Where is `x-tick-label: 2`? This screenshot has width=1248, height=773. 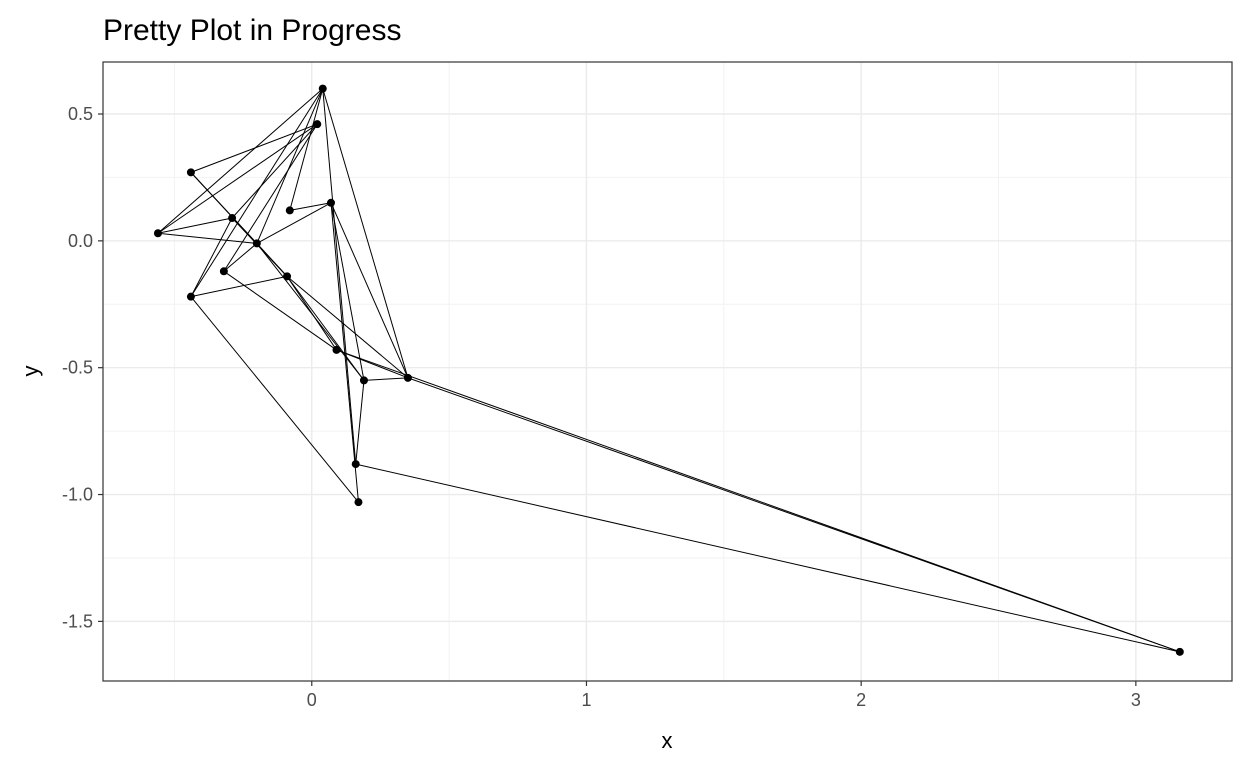 x-tick-label: 2 is located at coordinates (861, 700).